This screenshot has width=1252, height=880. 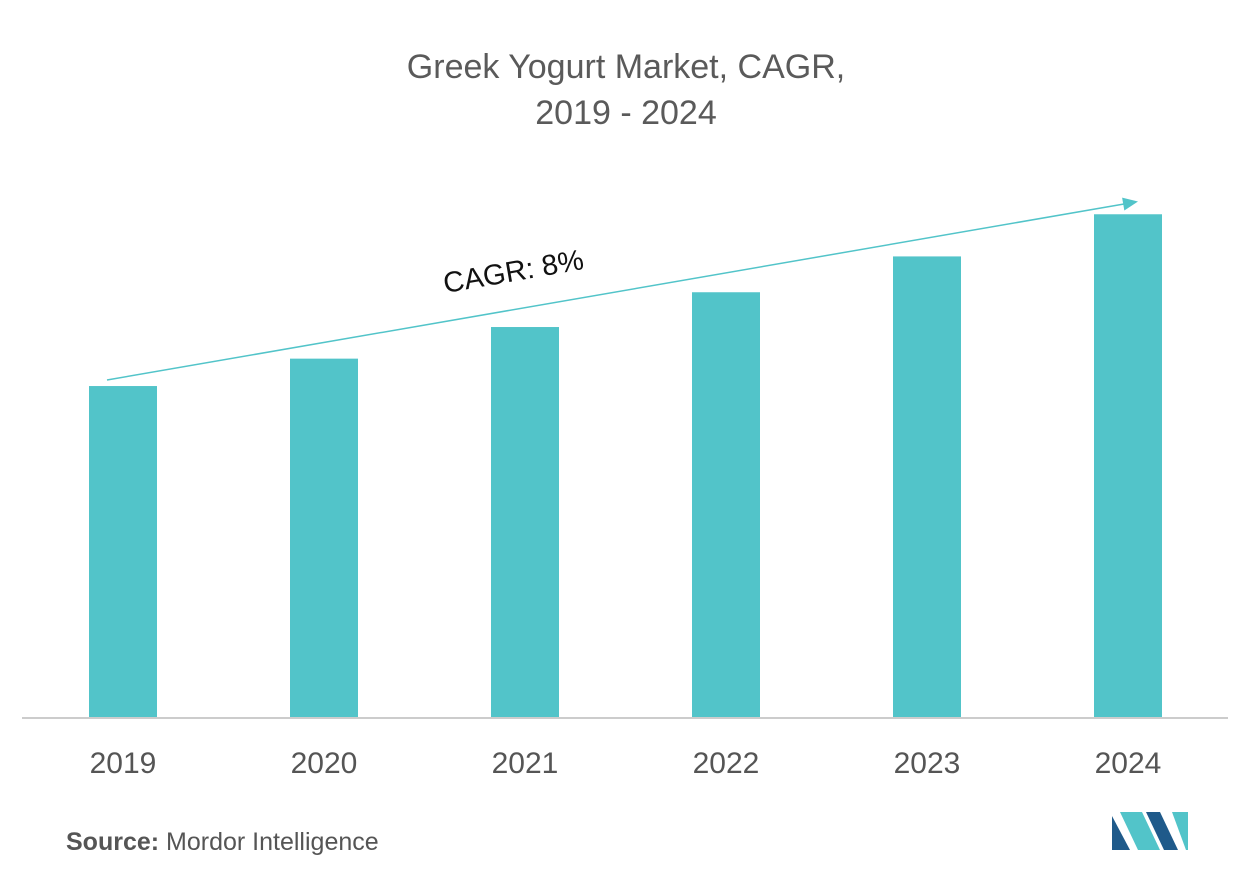 I want to click on chart-title-line1: Greek Yogurt Market, CAGR,, so click(x=626, y=67).